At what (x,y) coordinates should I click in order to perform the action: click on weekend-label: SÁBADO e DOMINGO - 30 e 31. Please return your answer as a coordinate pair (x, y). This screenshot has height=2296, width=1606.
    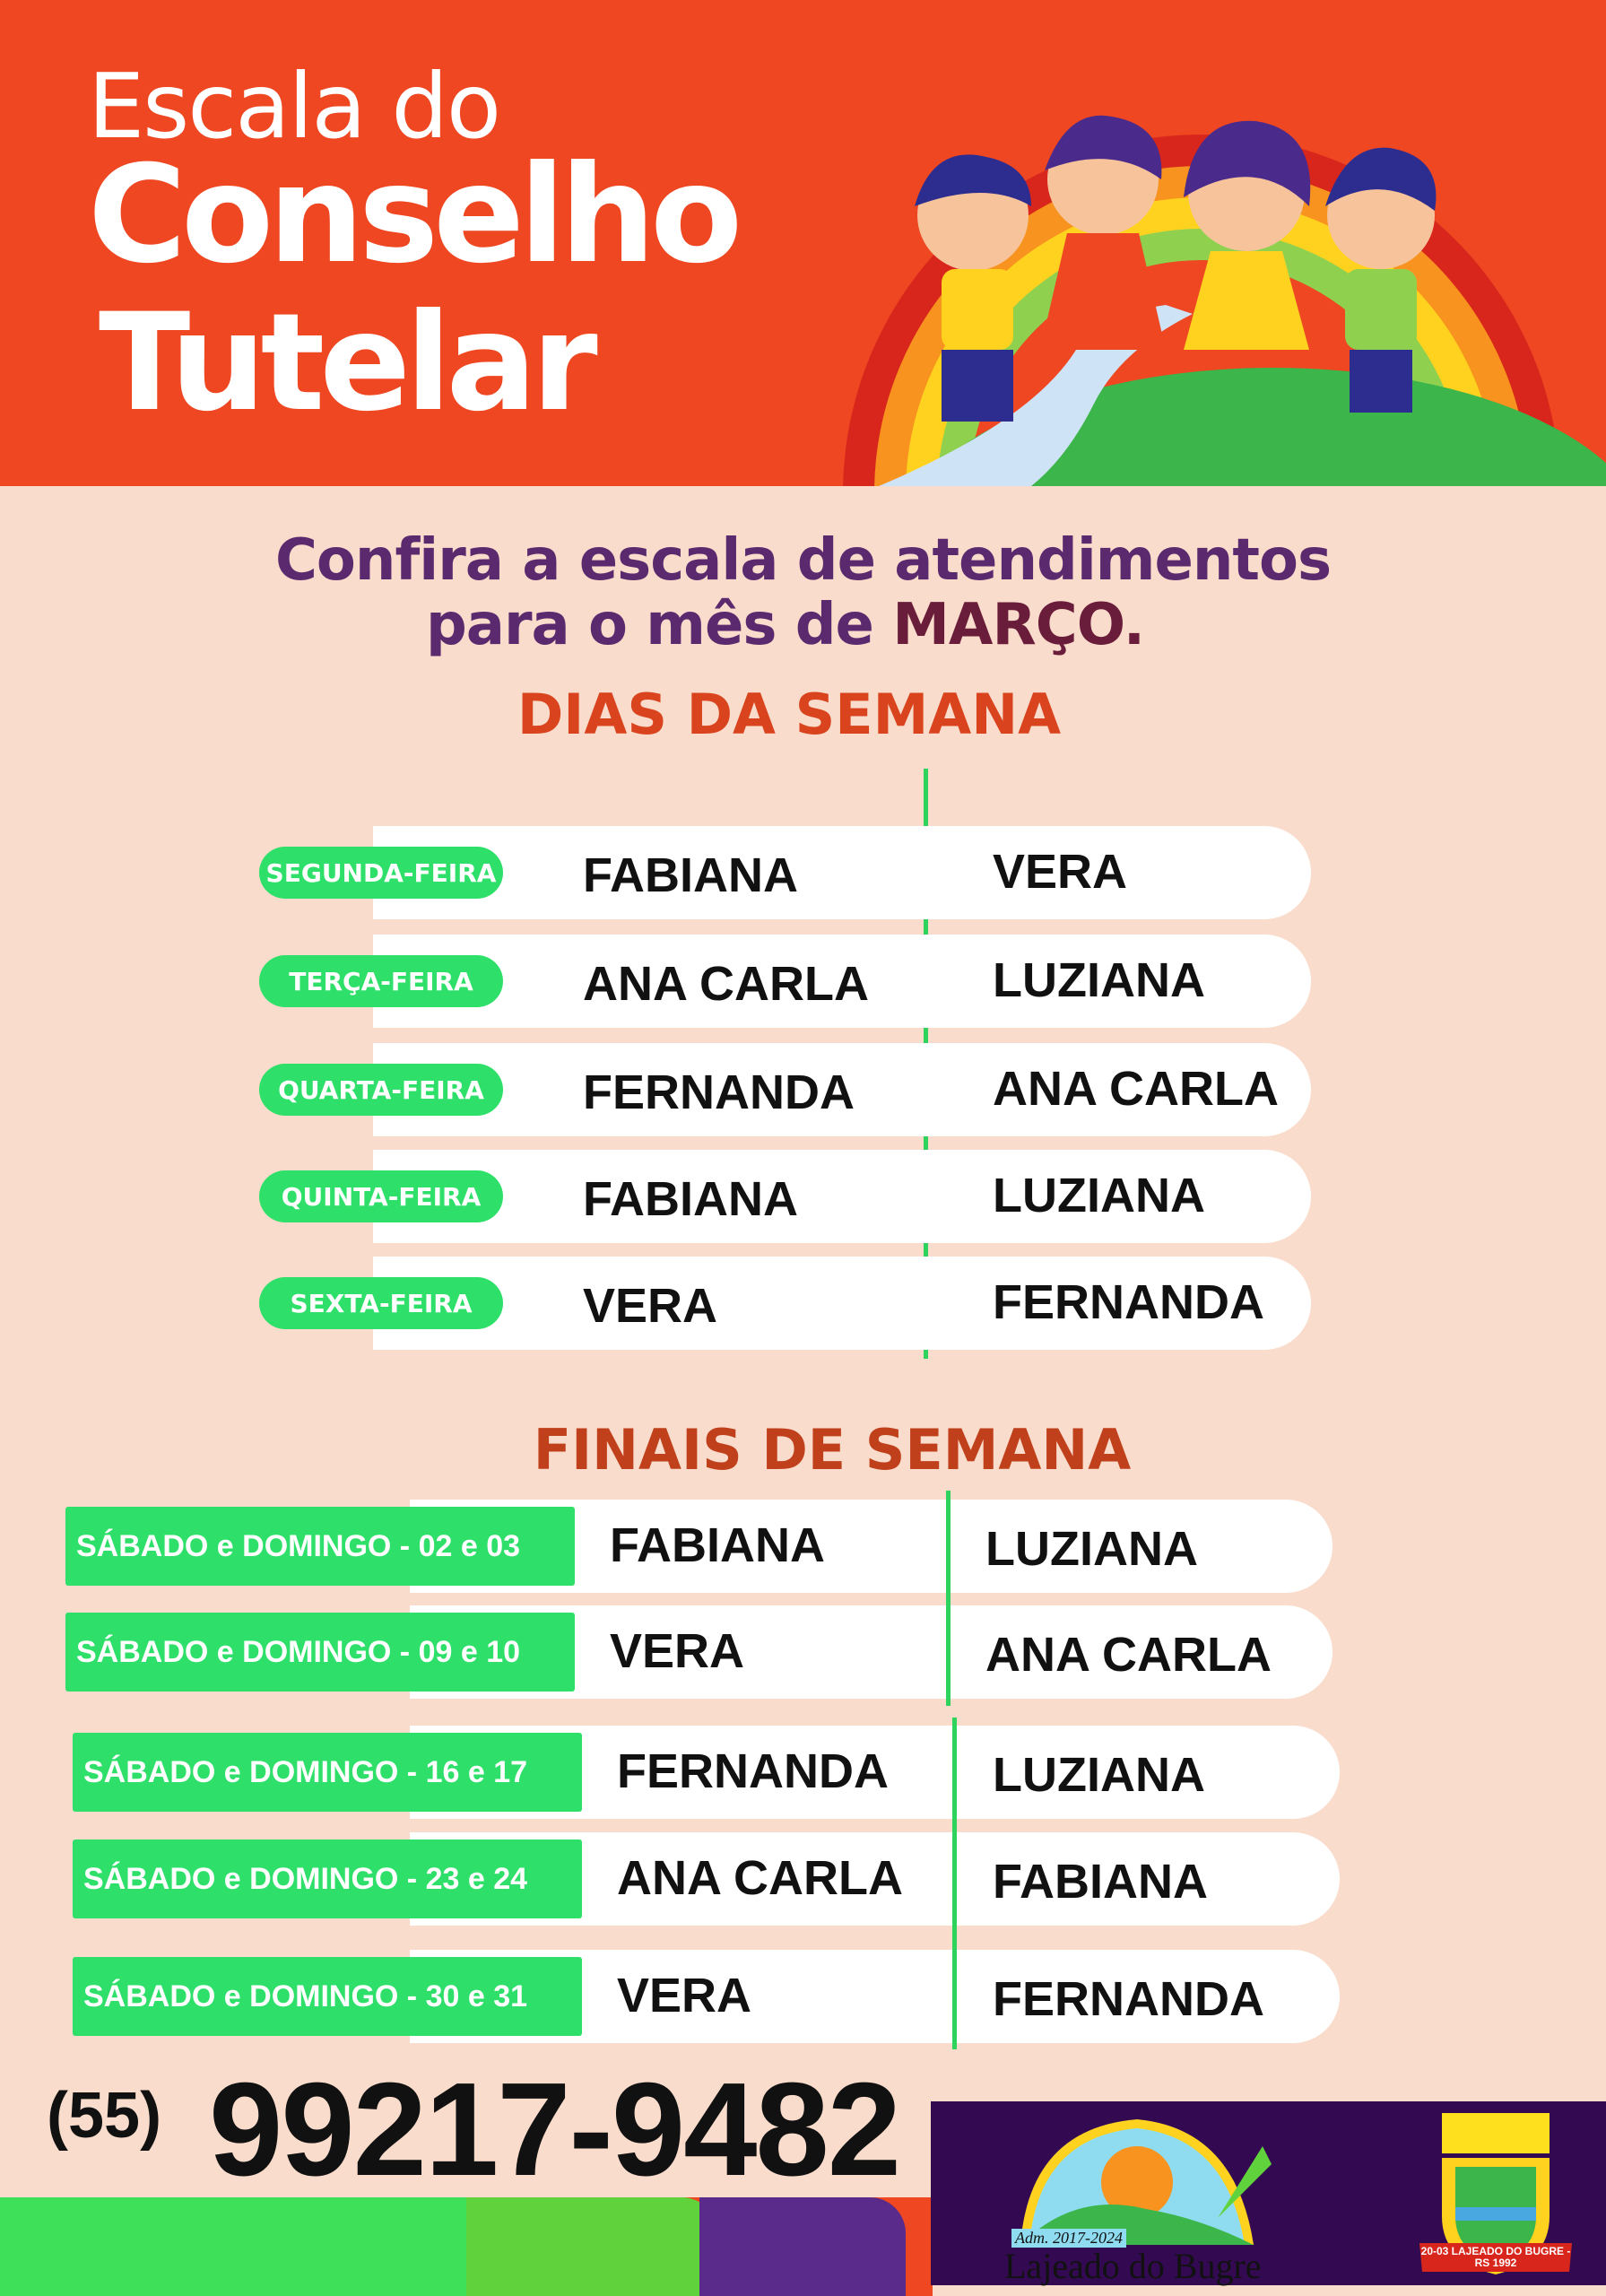
    Looking at the image, I should click on (328, 1996).